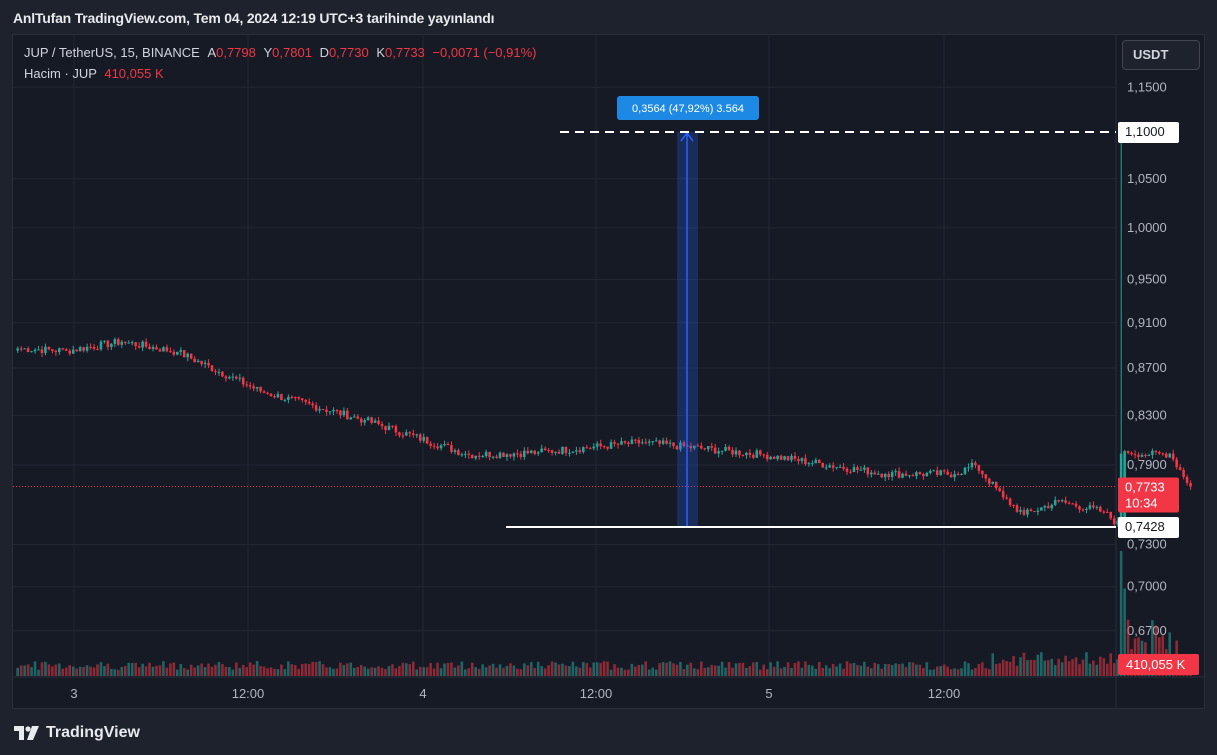  What do you see at coordinates (77, 733) in the screenshot?
I see `tradingview-logo: TradingView` at bounding box center [77, 733].